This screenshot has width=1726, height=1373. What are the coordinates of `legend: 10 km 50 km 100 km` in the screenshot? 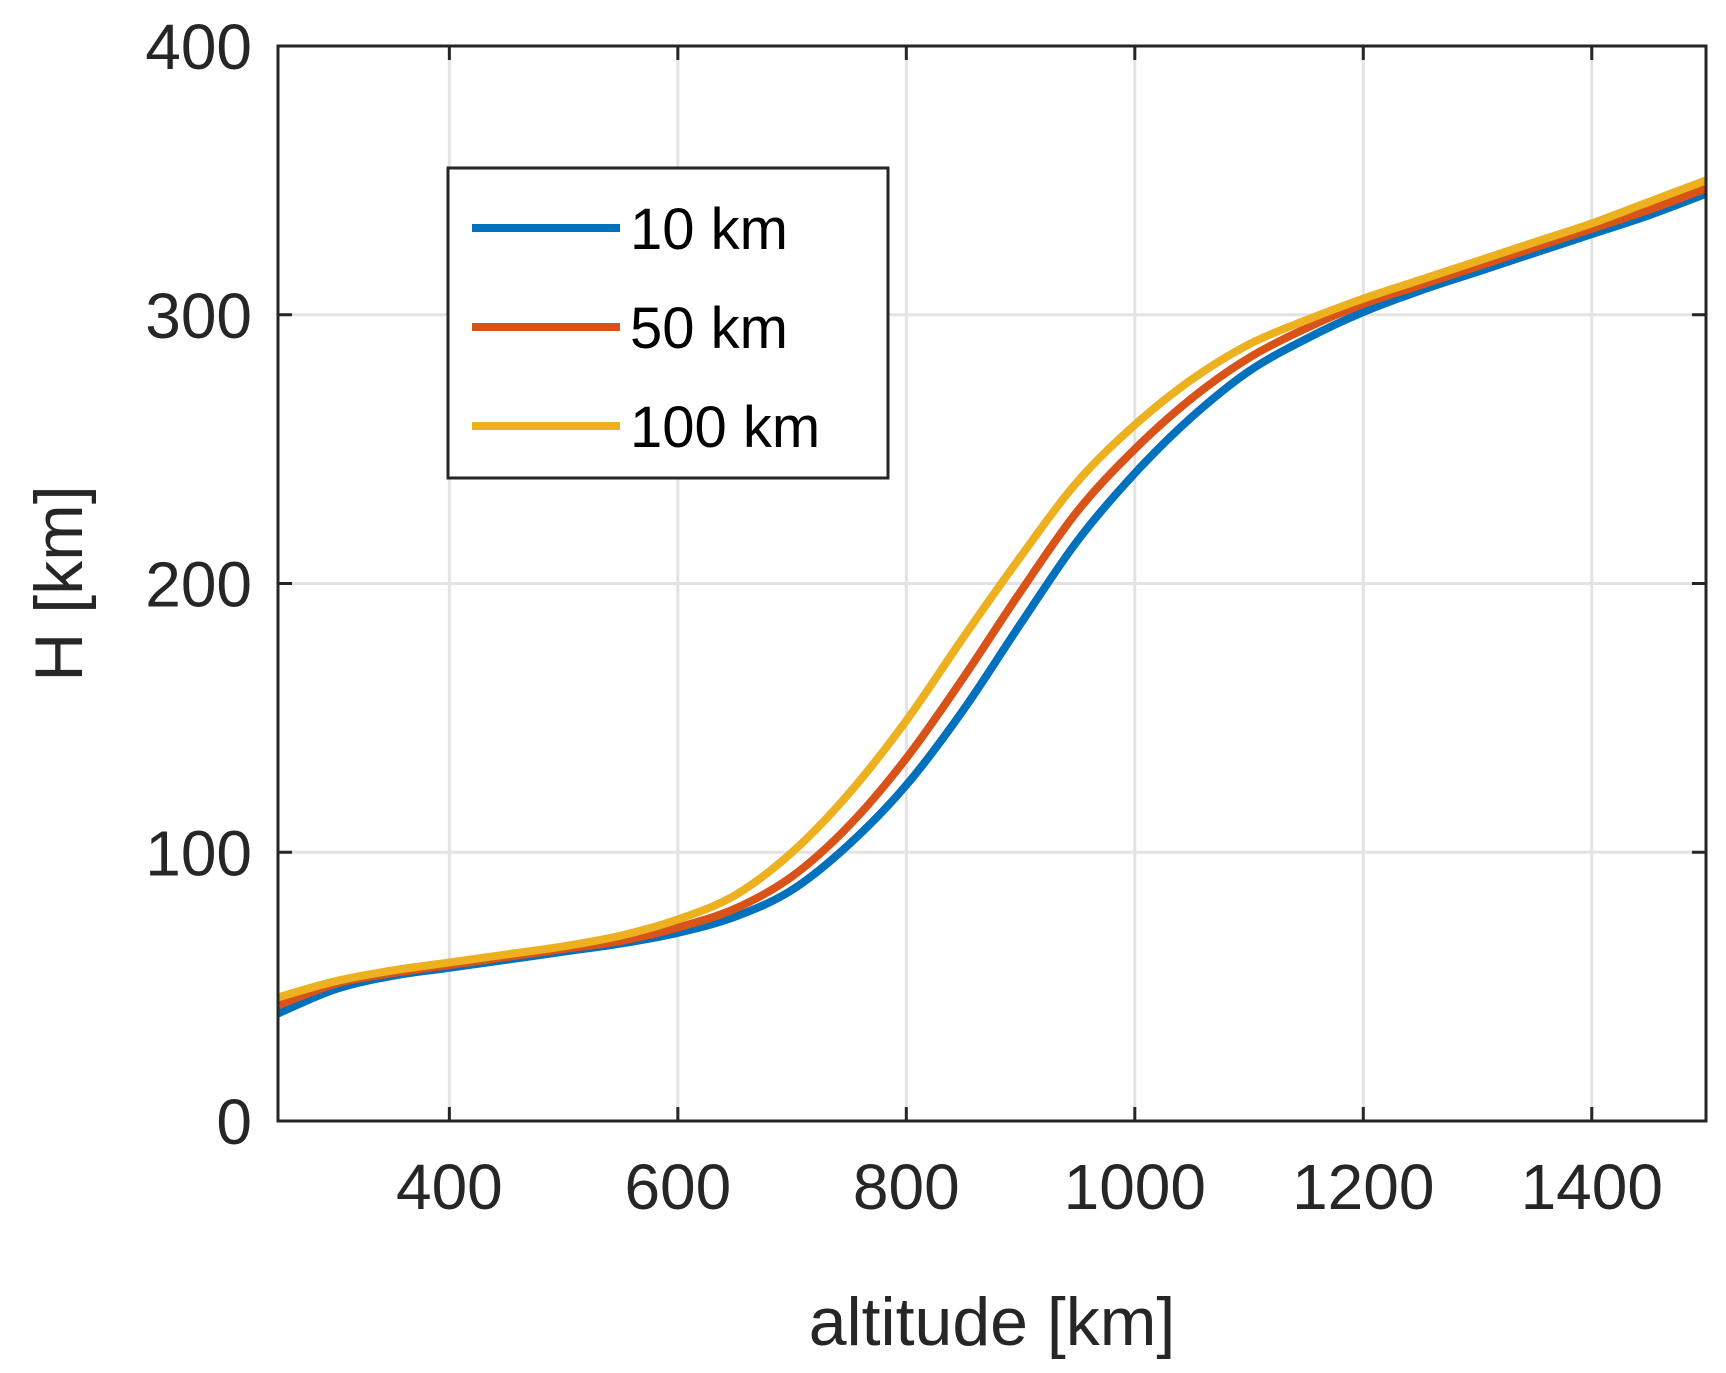 It's located at (668, 323).